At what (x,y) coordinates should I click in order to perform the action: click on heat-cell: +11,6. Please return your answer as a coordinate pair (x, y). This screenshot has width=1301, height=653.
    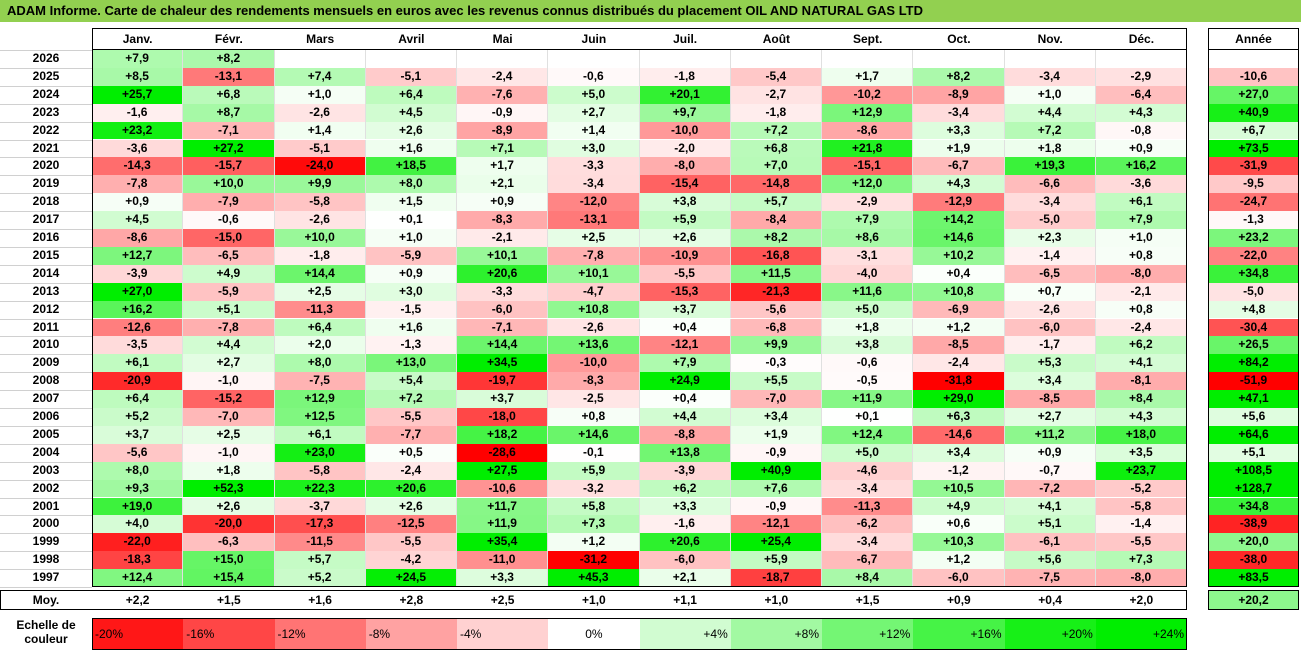
    Looking at the image, I should click on (868, 291).